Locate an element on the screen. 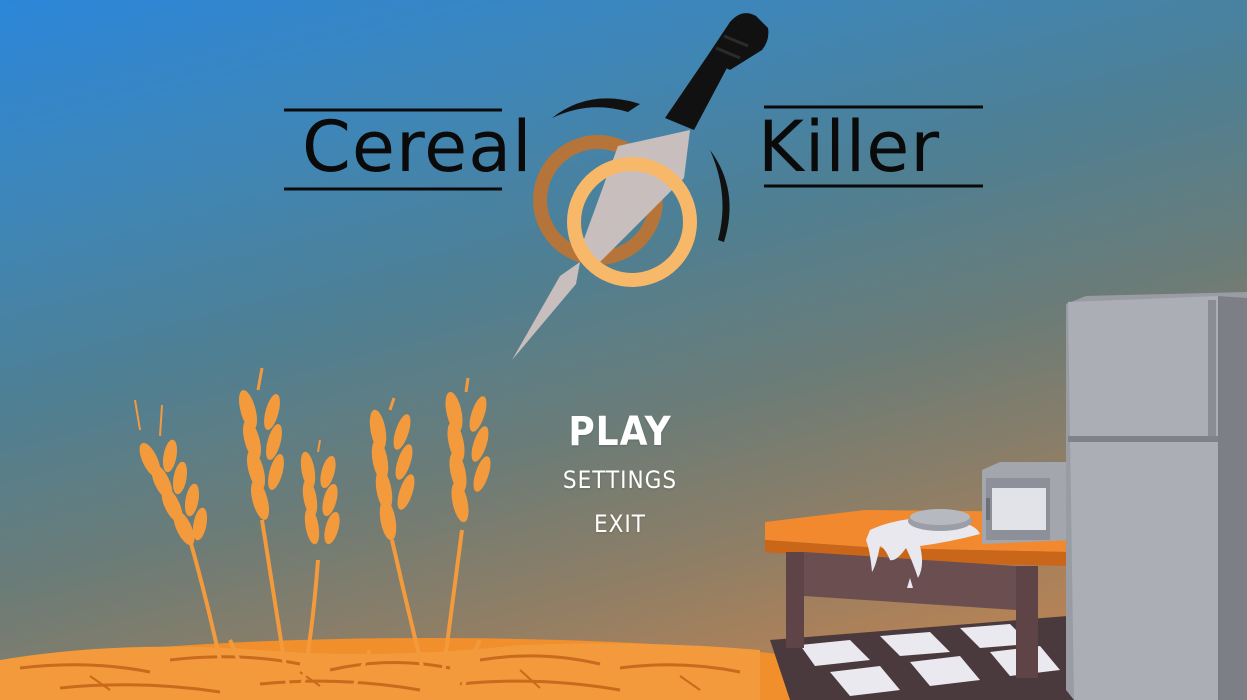 This screenshot has width=1247, height=700. main-menu: PLAY SETTINGS EXIT is located at coordinates (620, 476).